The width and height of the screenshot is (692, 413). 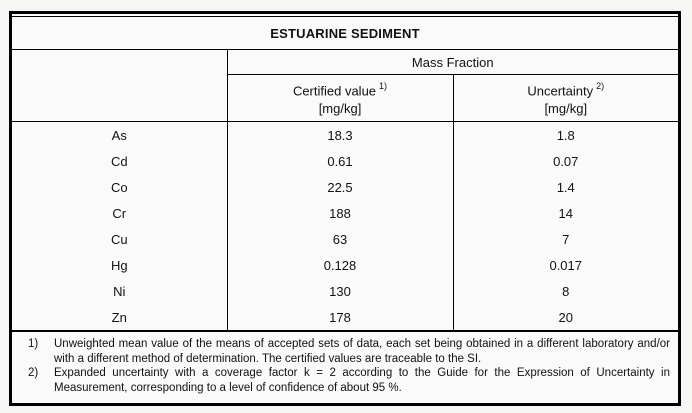 I want to click on table-row: Hg 0.128 0.017, so click(x=345, y=265).